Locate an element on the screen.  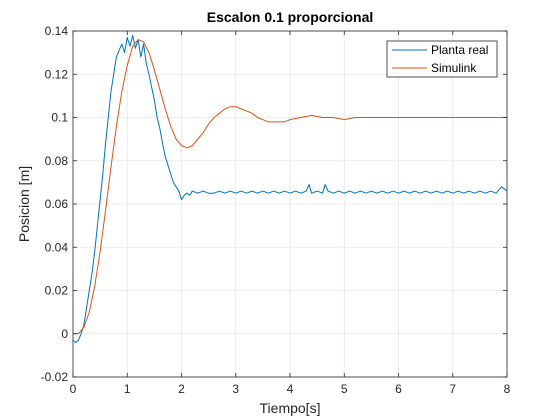
y-tick-label: 0 is located at coordinates (64, 334).